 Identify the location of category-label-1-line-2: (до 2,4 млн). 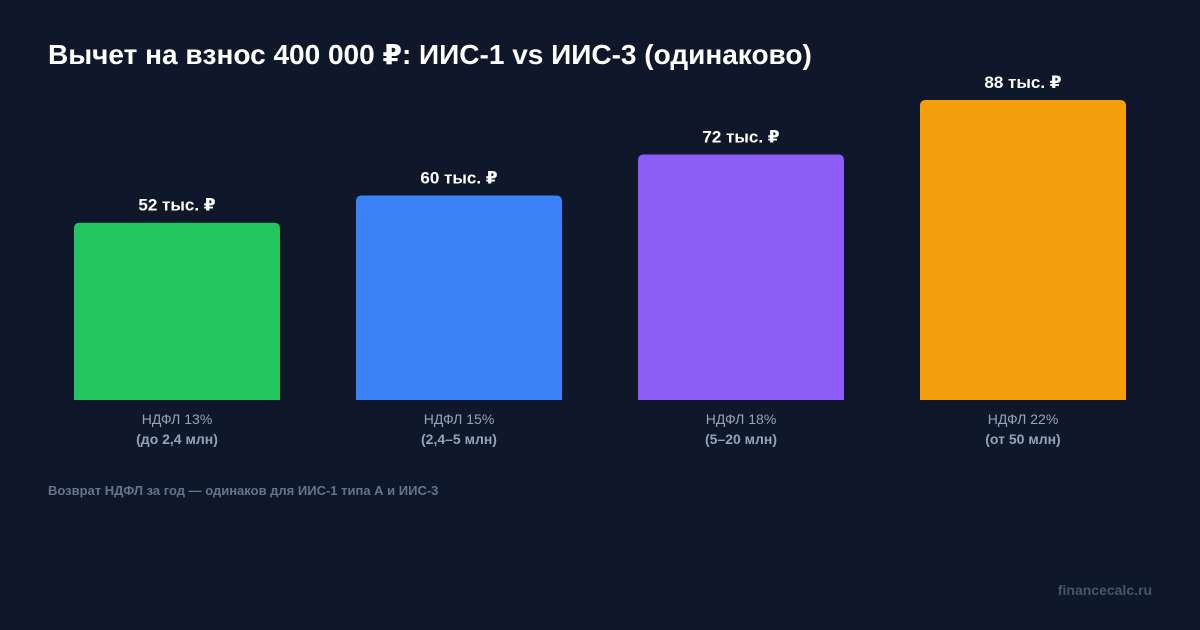
(177, 439).